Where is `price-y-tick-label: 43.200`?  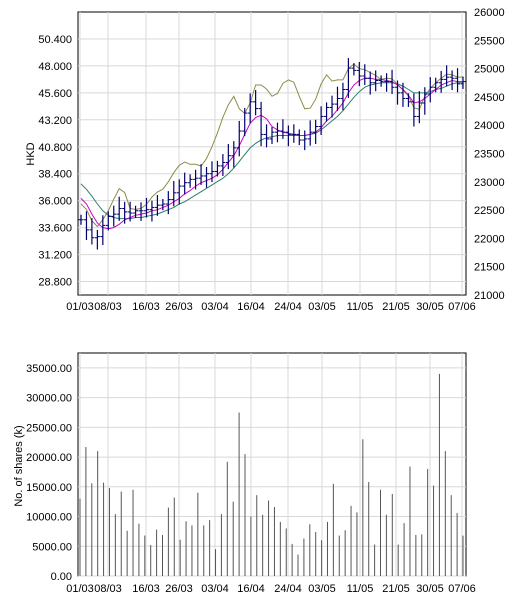 price-y-tick-label: 43.200 is located at coordinates (55, 121).